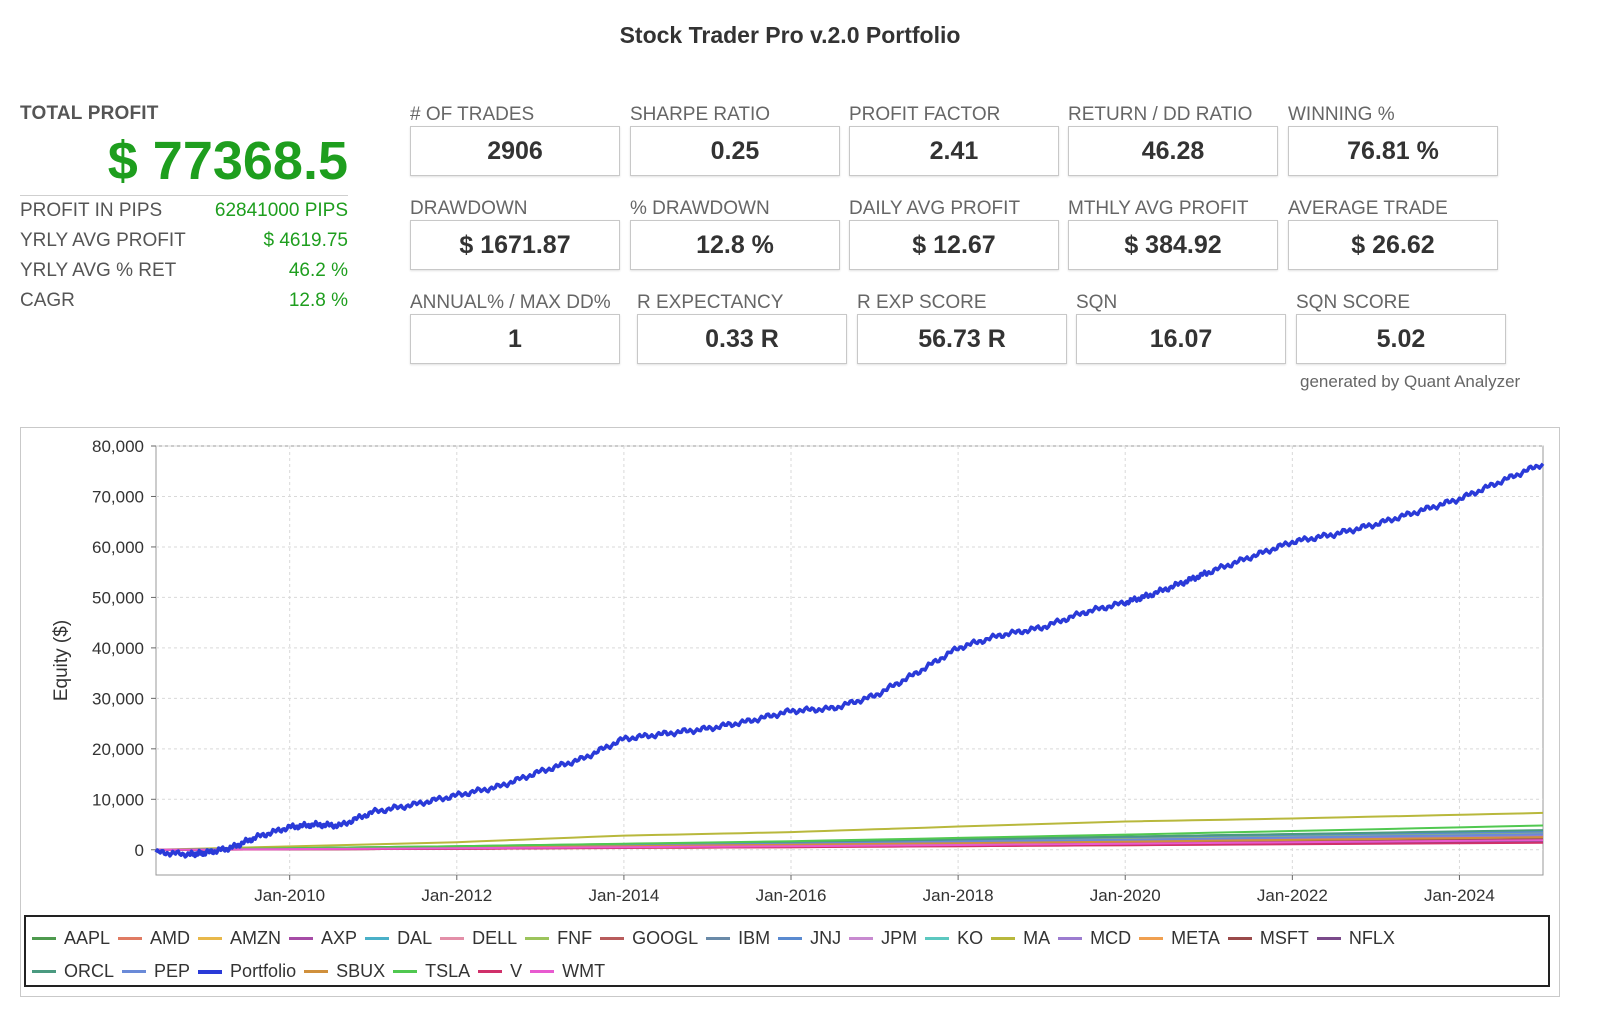 The width and height of the screenshot is (1604, 1017). I want to click on x-tick-label: Jan-2024, so click(1459, 895).